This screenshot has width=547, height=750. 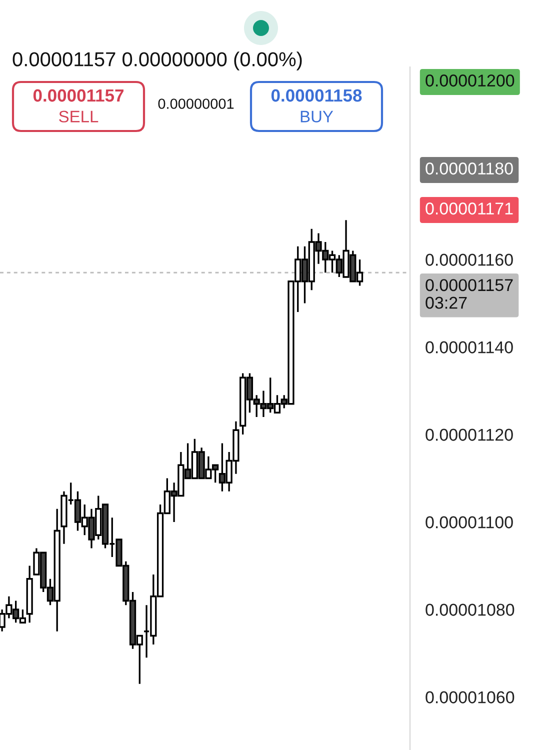 I want to click on annotation: 0.00001157 SELL, so click(x=78, y=105).